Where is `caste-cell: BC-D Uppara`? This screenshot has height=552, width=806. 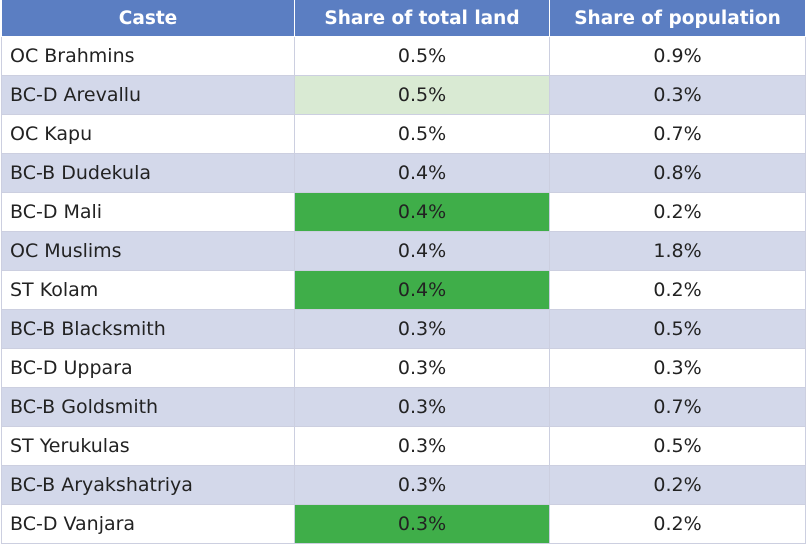 caste-cell: BC-D Uppara is located at coordinates (148, 368).